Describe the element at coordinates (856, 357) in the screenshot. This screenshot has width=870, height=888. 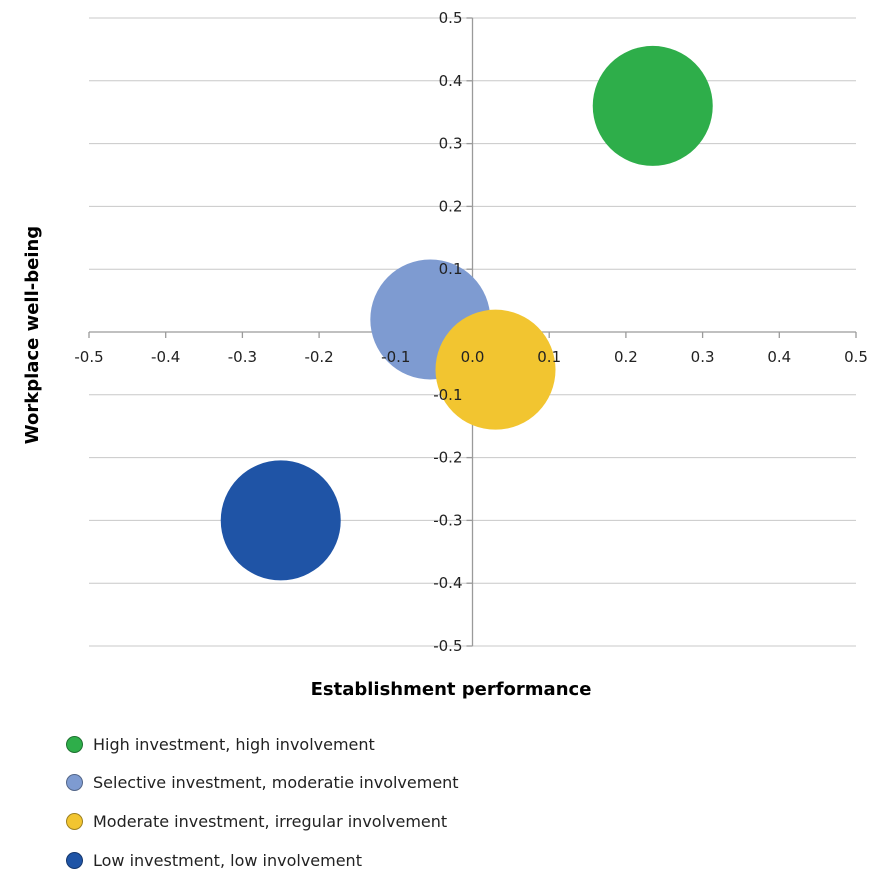
I see `x-tick-label: 0.5` at that location.